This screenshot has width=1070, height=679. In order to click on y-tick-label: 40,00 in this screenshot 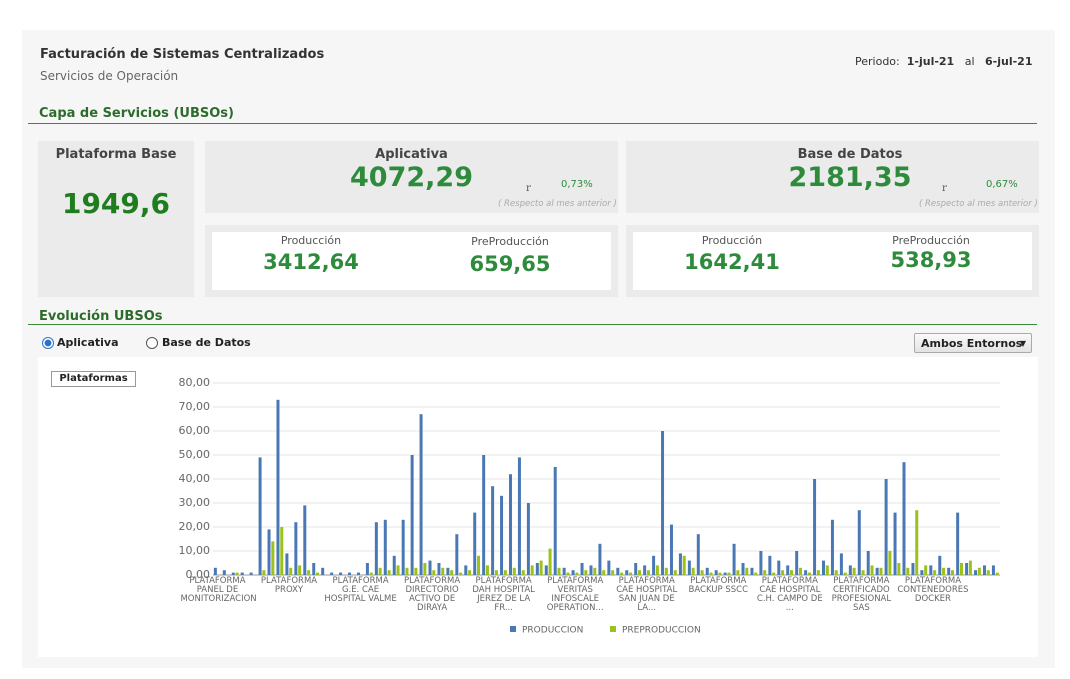, I will do `click(195, 478)`.